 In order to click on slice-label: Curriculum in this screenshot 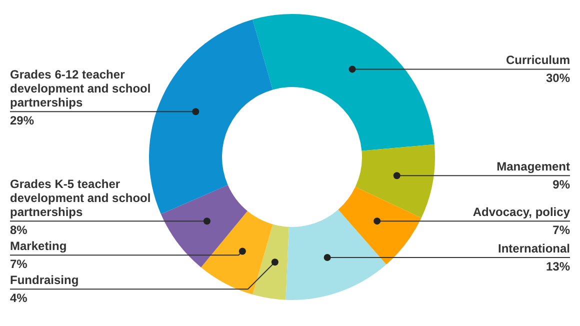, I will do `click(538, 60)`.